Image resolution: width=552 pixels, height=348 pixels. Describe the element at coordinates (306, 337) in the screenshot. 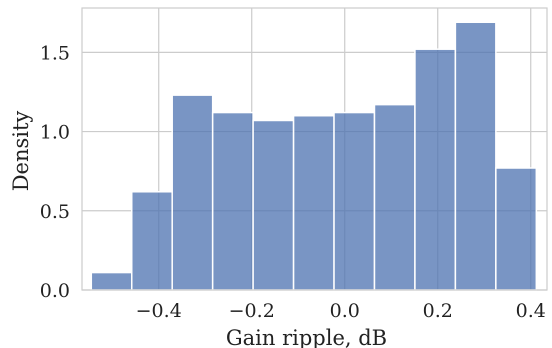

I see `x-axis-label: Gain ripple, dB` at that location.